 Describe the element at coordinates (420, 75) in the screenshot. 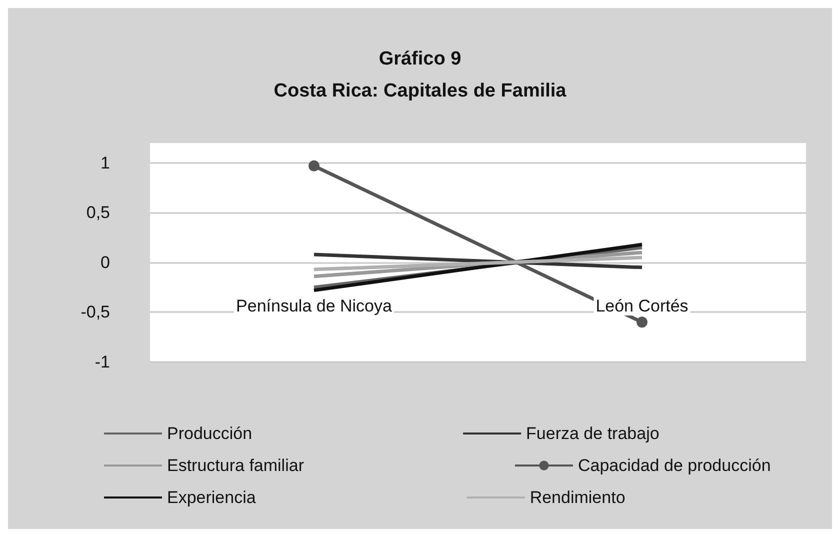

I see `chart-title: Gráfico 9 Costa Rica: Capitales de Familia` at that location.